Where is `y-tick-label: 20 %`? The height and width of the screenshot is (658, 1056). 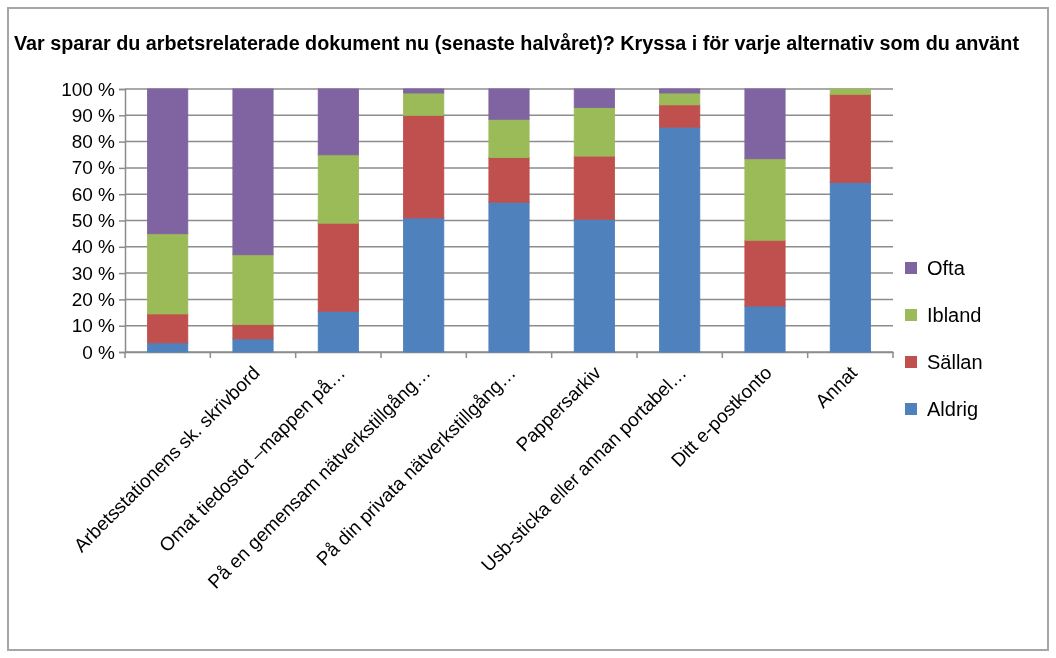 y-tick-label: 20 % is located at coordinates (93, 299).